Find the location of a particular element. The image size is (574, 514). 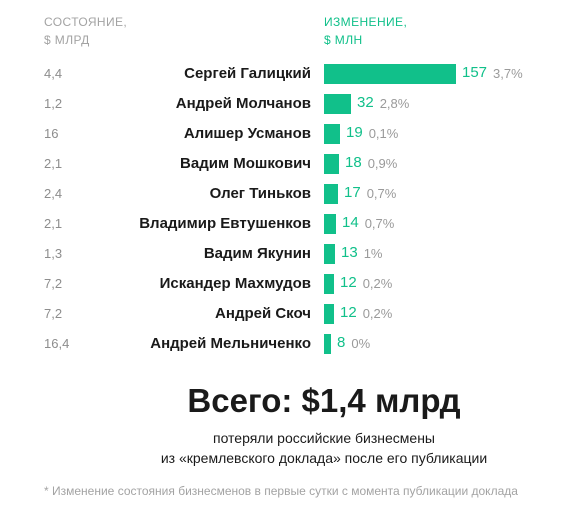

bar-row: 16,4 Андрей Мельниченко 8 0% is located at coordinates (287, 344).